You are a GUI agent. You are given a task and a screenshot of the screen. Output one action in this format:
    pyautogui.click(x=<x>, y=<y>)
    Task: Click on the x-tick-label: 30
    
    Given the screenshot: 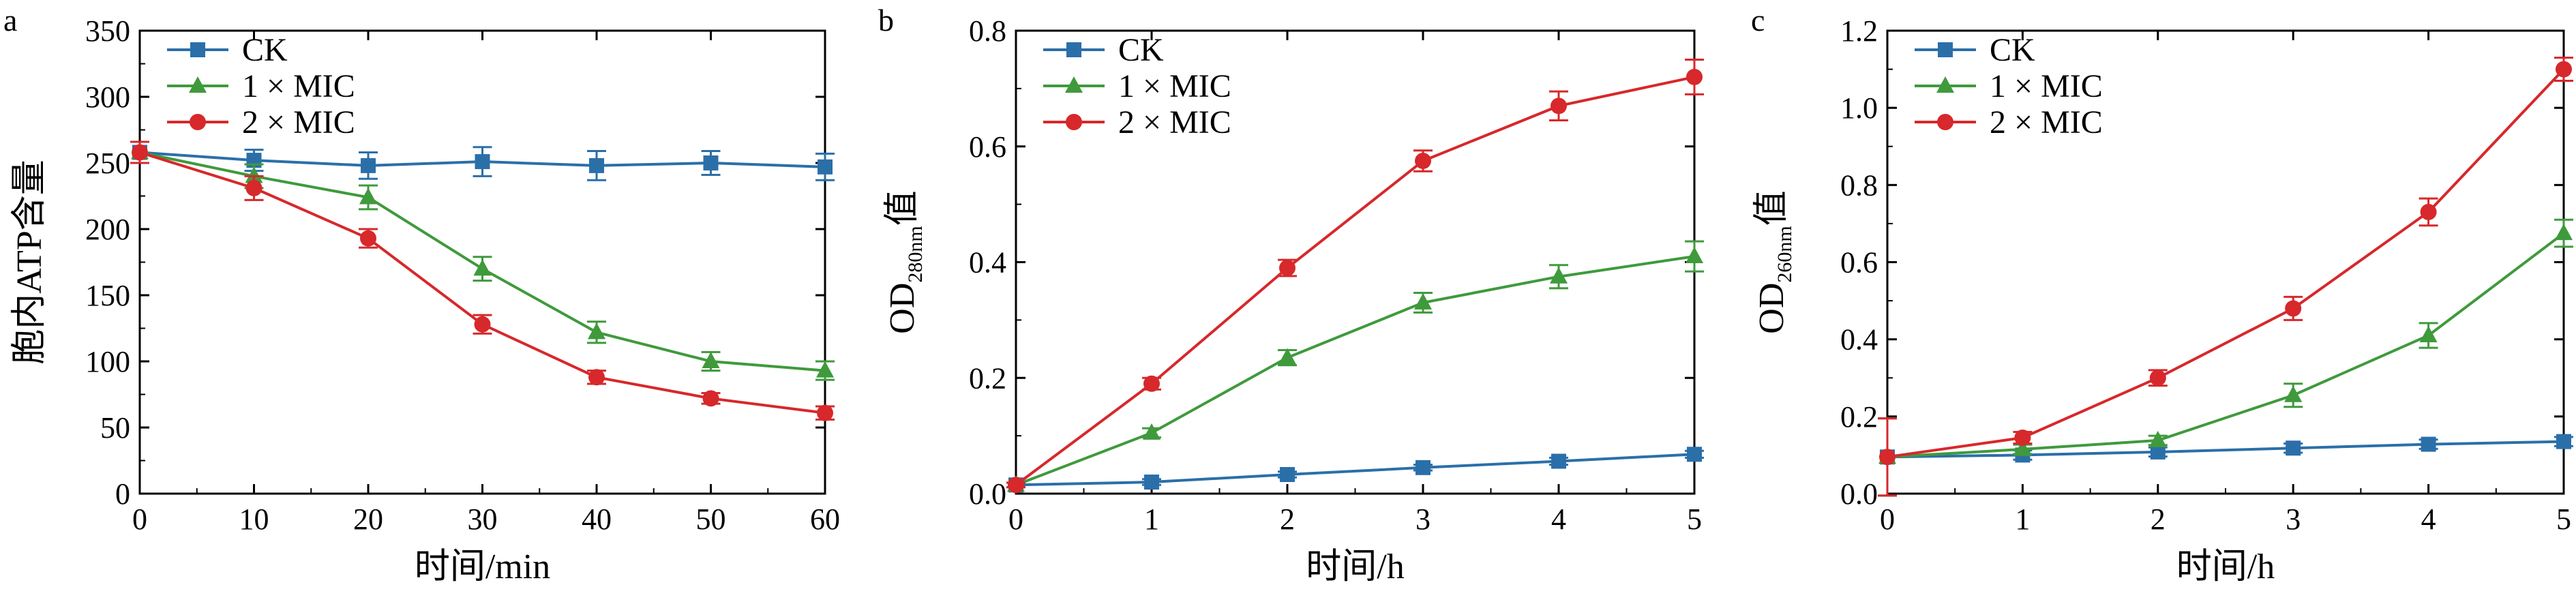 What is the action you would take?
    pyautogui.click(x=483, y=519)
    